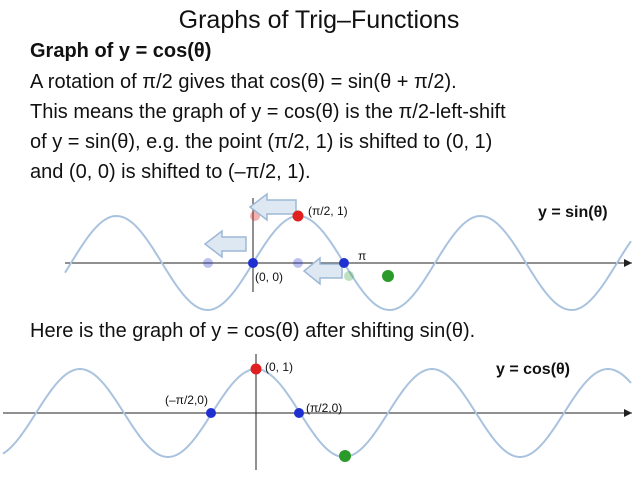 This screenshot has height=479, width=638. I want to click on faded-green-point, so click(349, 276).